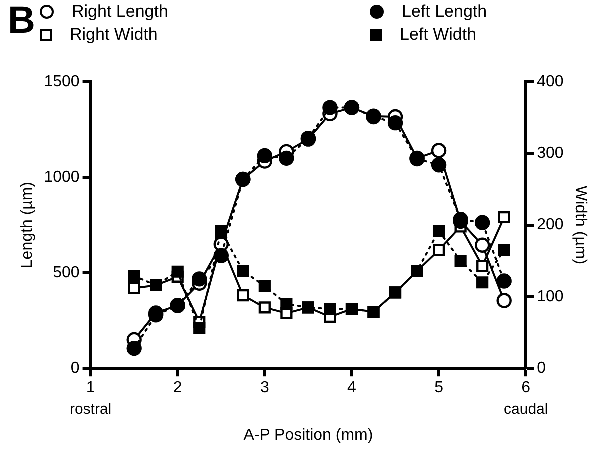 This screenshot has width=608, height=453. What do you see at coordinates (66, 273) in the screenshot?
I see `y-tick-label: 500` at bounding box center [66, 273].